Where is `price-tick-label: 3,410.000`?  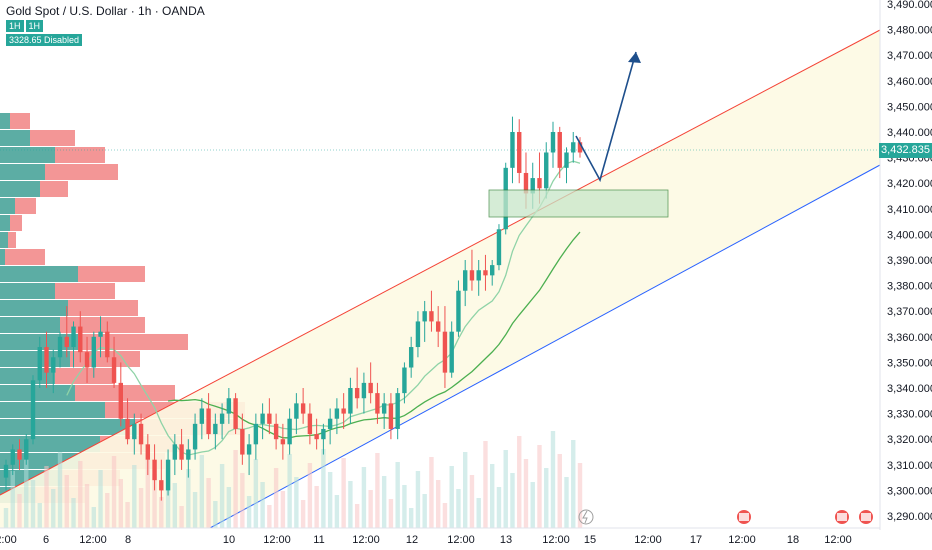
price-tick-label: 3,410.000 is located at coordinates (909, 210).